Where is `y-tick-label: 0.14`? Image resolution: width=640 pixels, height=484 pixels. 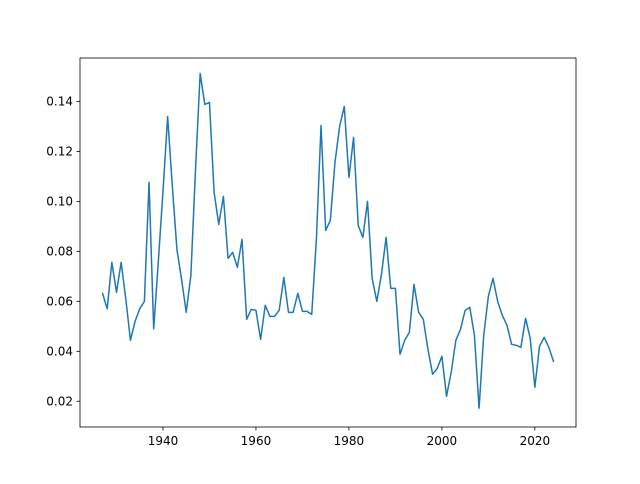 y-tick-label: 0.14 is located at coordinates (59, 101).